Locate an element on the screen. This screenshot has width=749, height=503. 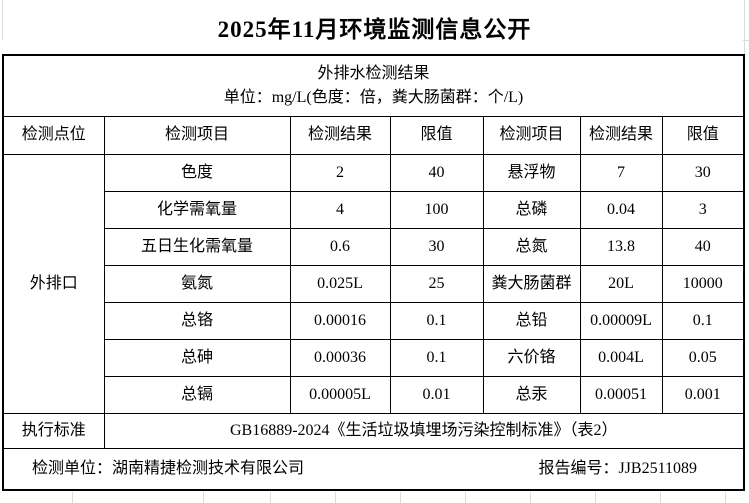
testing-org: 检测单位：湖南精捷检测技术有限公司 is located at coordinates (168, 468).